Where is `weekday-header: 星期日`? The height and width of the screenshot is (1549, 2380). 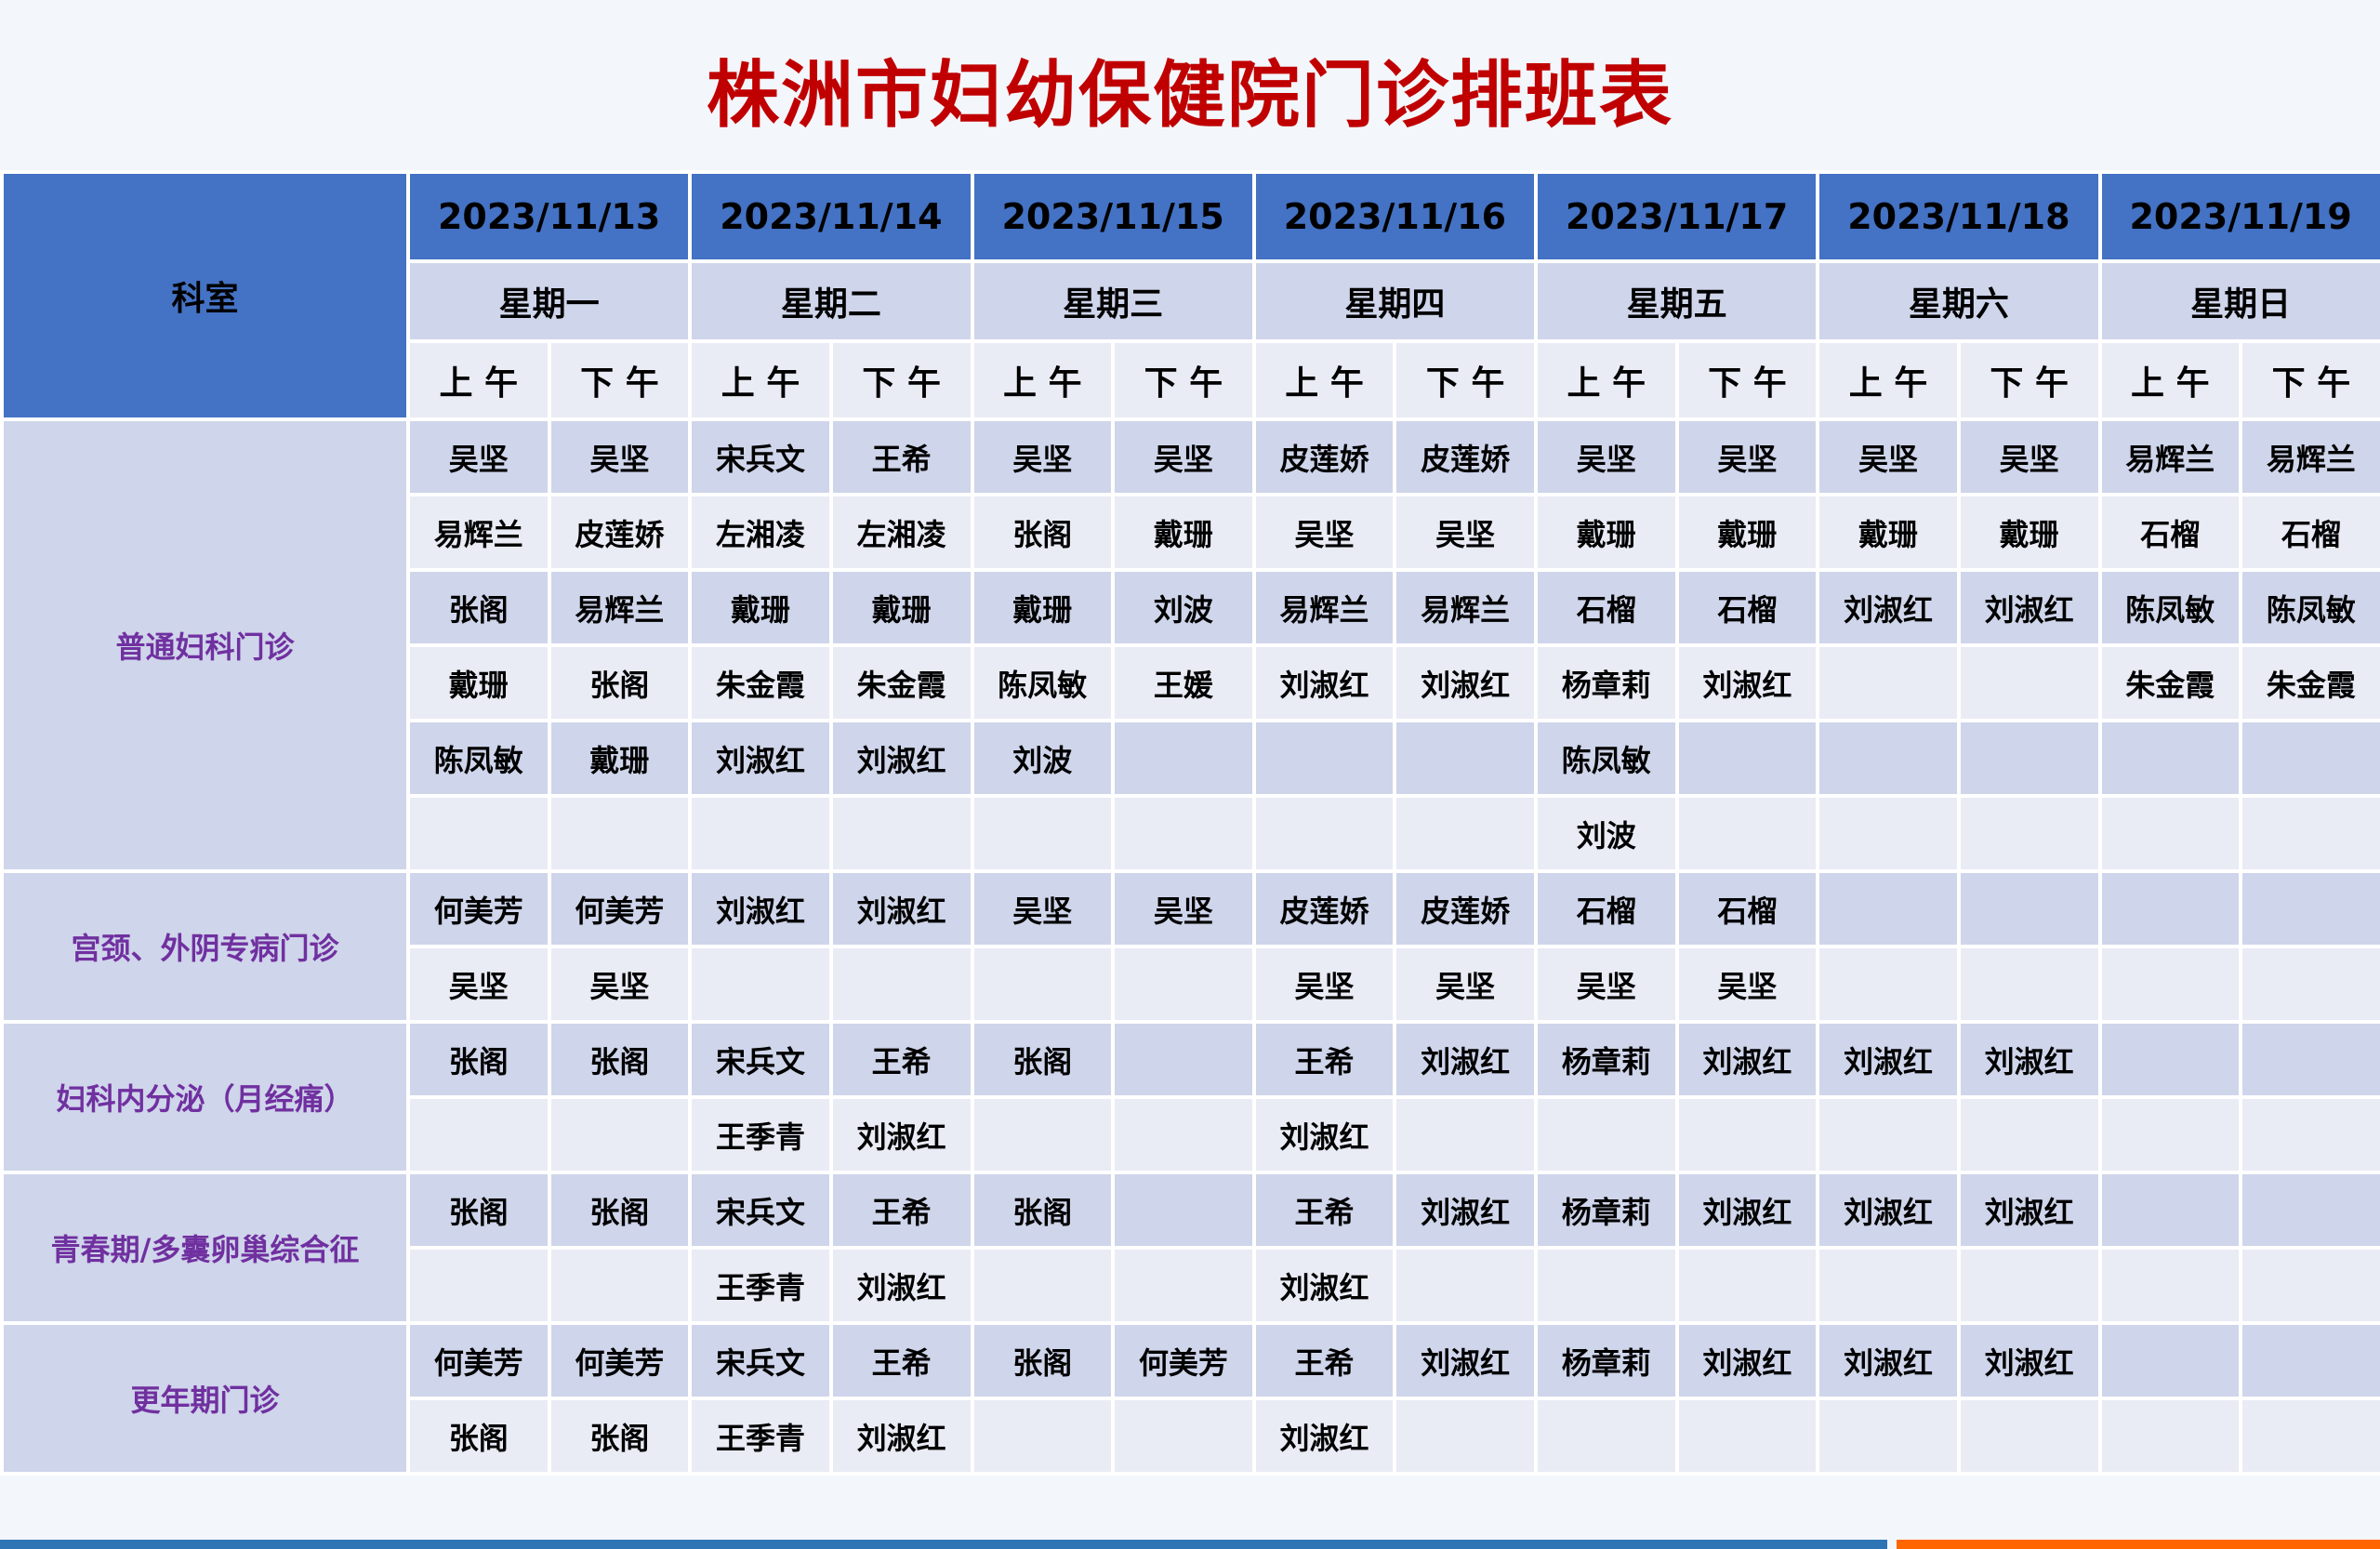 weekday-header: 星期日 is located at coordinates (2238, 301).